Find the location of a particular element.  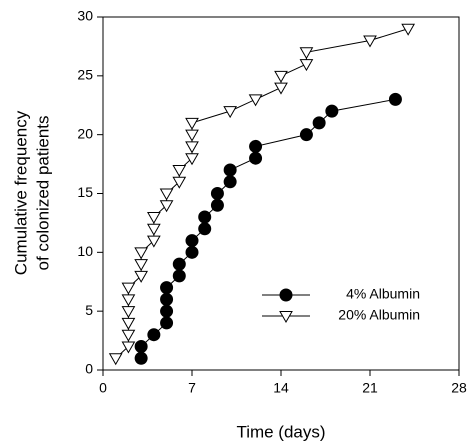

legend-label: 4% Albumin is located at coordinates (383, 294).